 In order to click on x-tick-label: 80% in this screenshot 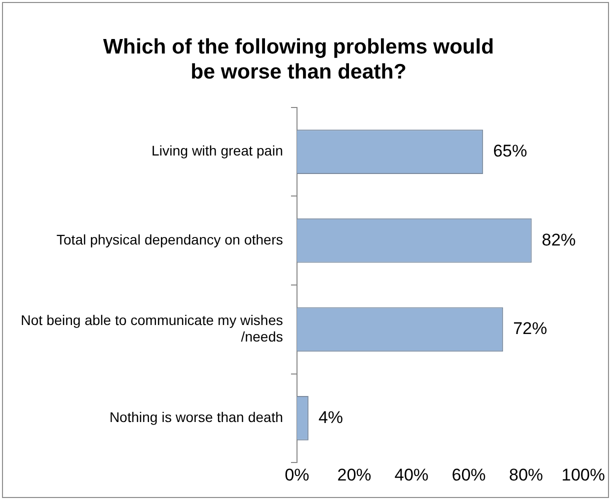, I will do `click(526, 474)`.